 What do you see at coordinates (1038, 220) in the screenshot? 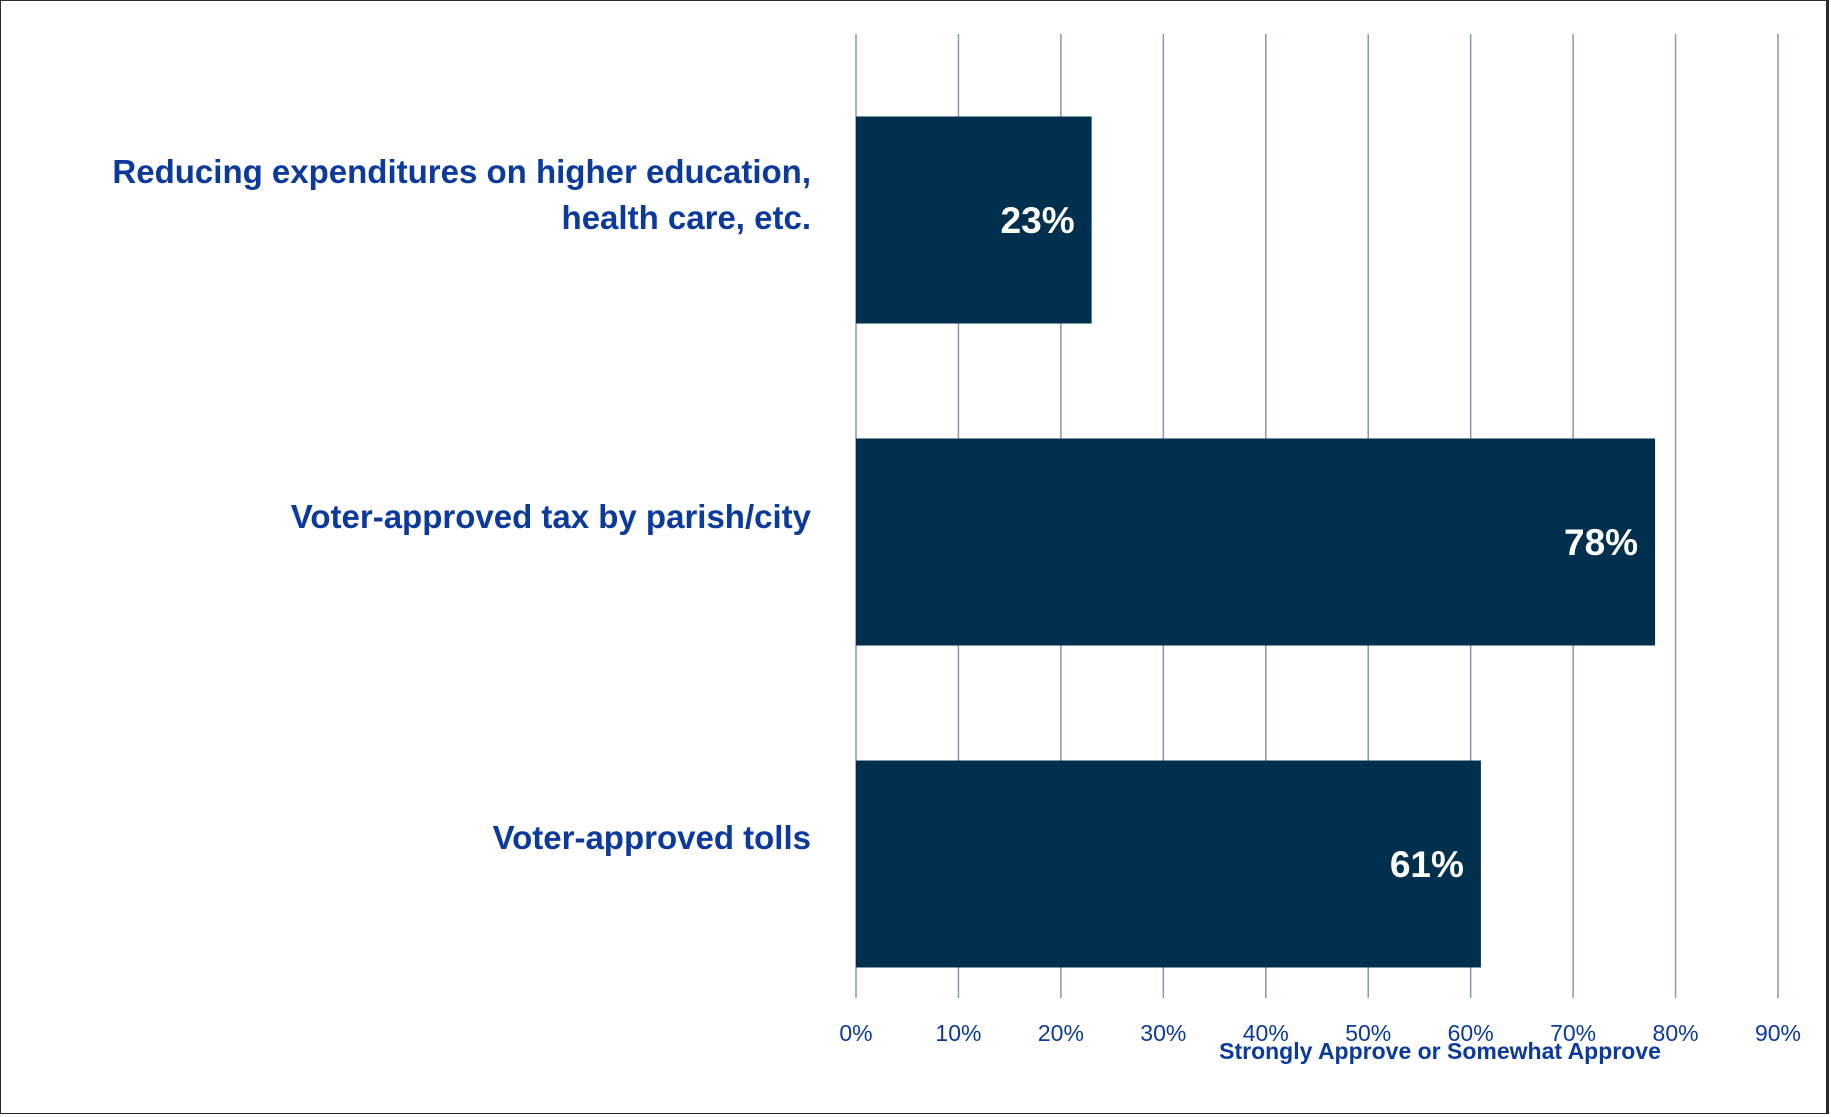
I see `data-label-0: 23%` at bounding box center [1038, 220].